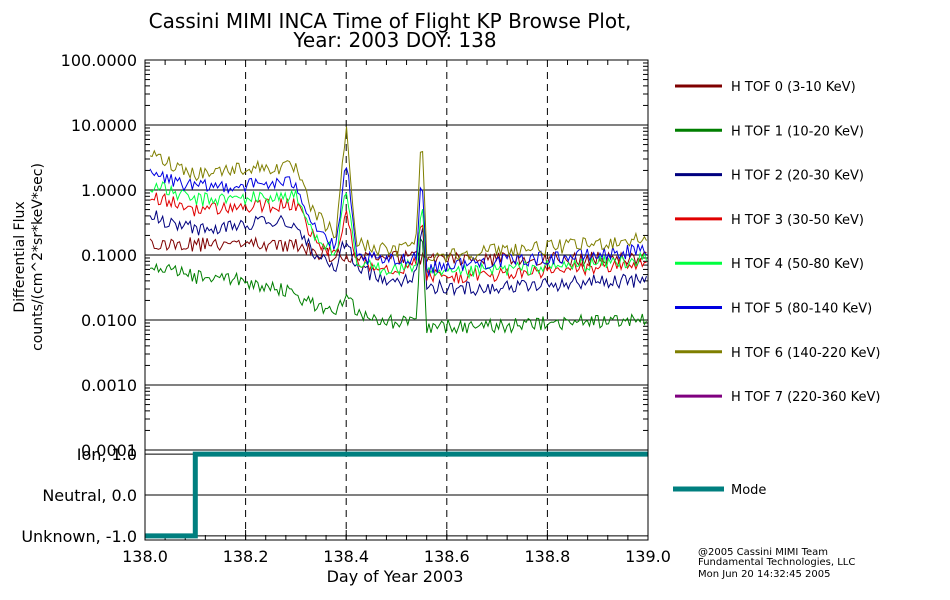 This screenshot has height=600, width=950. What do you see at coordinates (79, 536) in the screenshot?
I see `mode-y-tick-label: Unknown, -1.0` at bounding box center [79, 536].